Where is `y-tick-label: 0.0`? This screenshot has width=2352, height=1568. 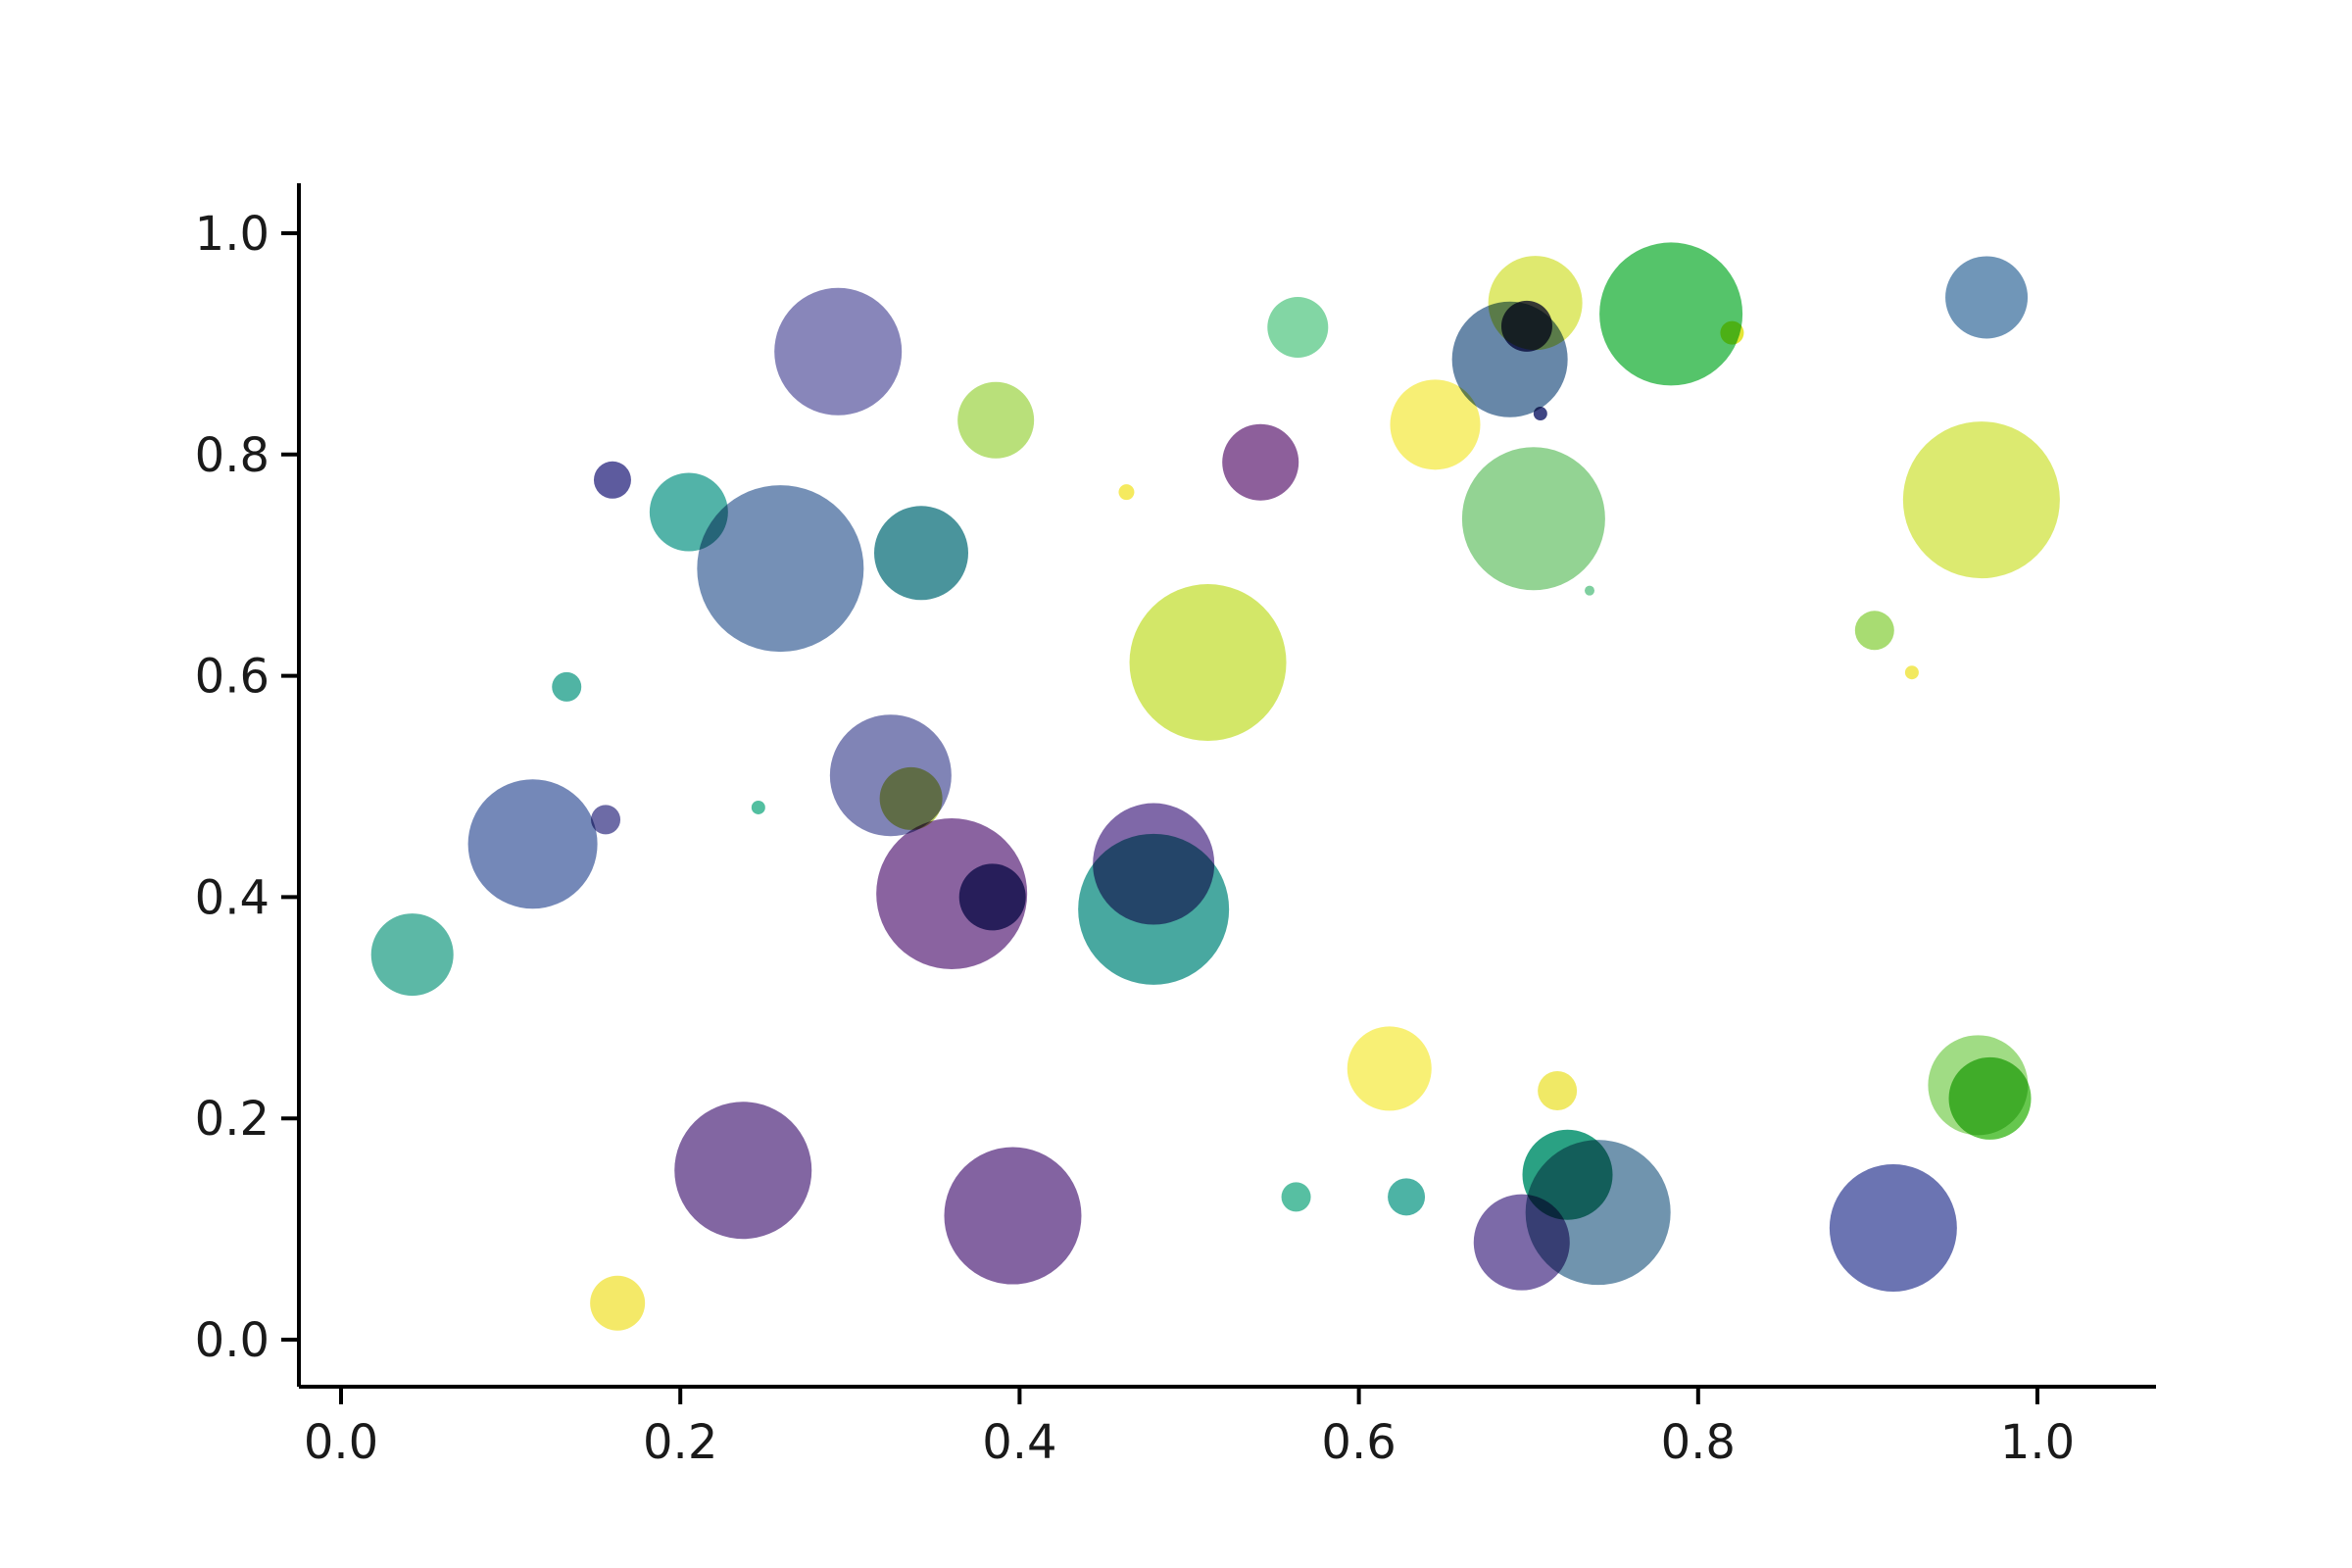 y-tick-label: 0.0 is located at coordinates (232, 1340).